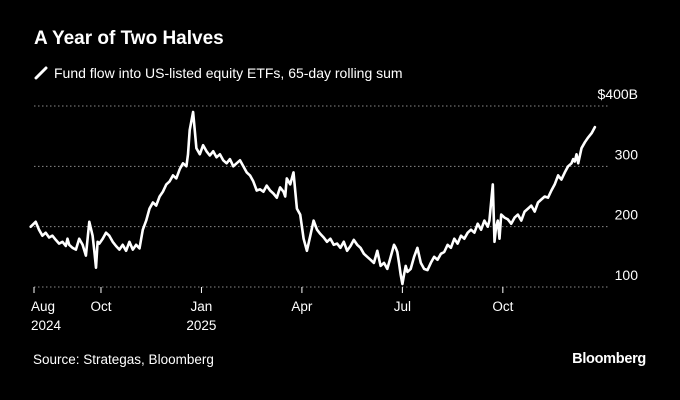 The height and width of the screenshot is (400, 680). What do you see at coordinates (46, 325) in the screenshot?
I see `x-tick-sublabel-0: 2024` at bounding box center [46, 325].